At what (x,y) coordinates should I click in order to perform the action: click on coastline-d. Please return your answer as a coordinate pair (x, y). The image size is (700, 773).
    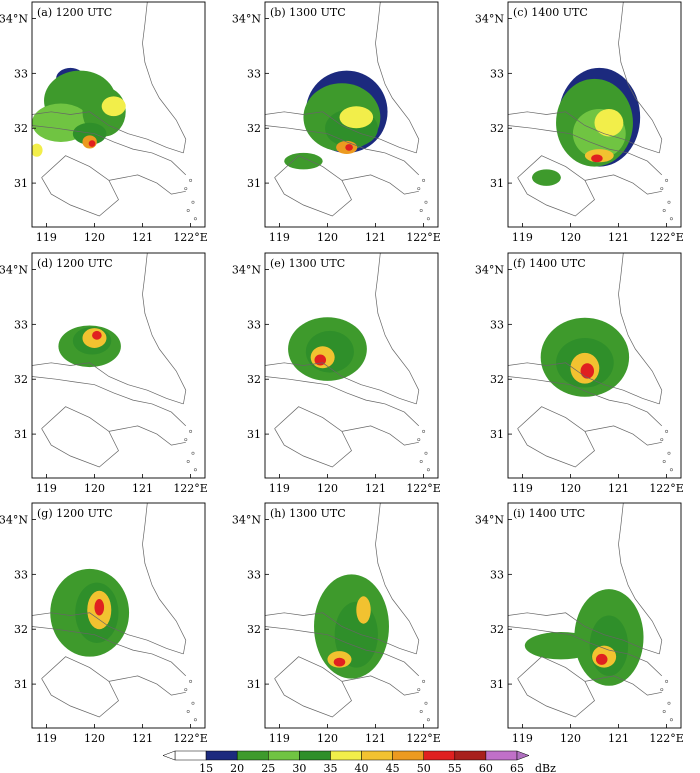
    Looking at the image, I should click on (164, 328).